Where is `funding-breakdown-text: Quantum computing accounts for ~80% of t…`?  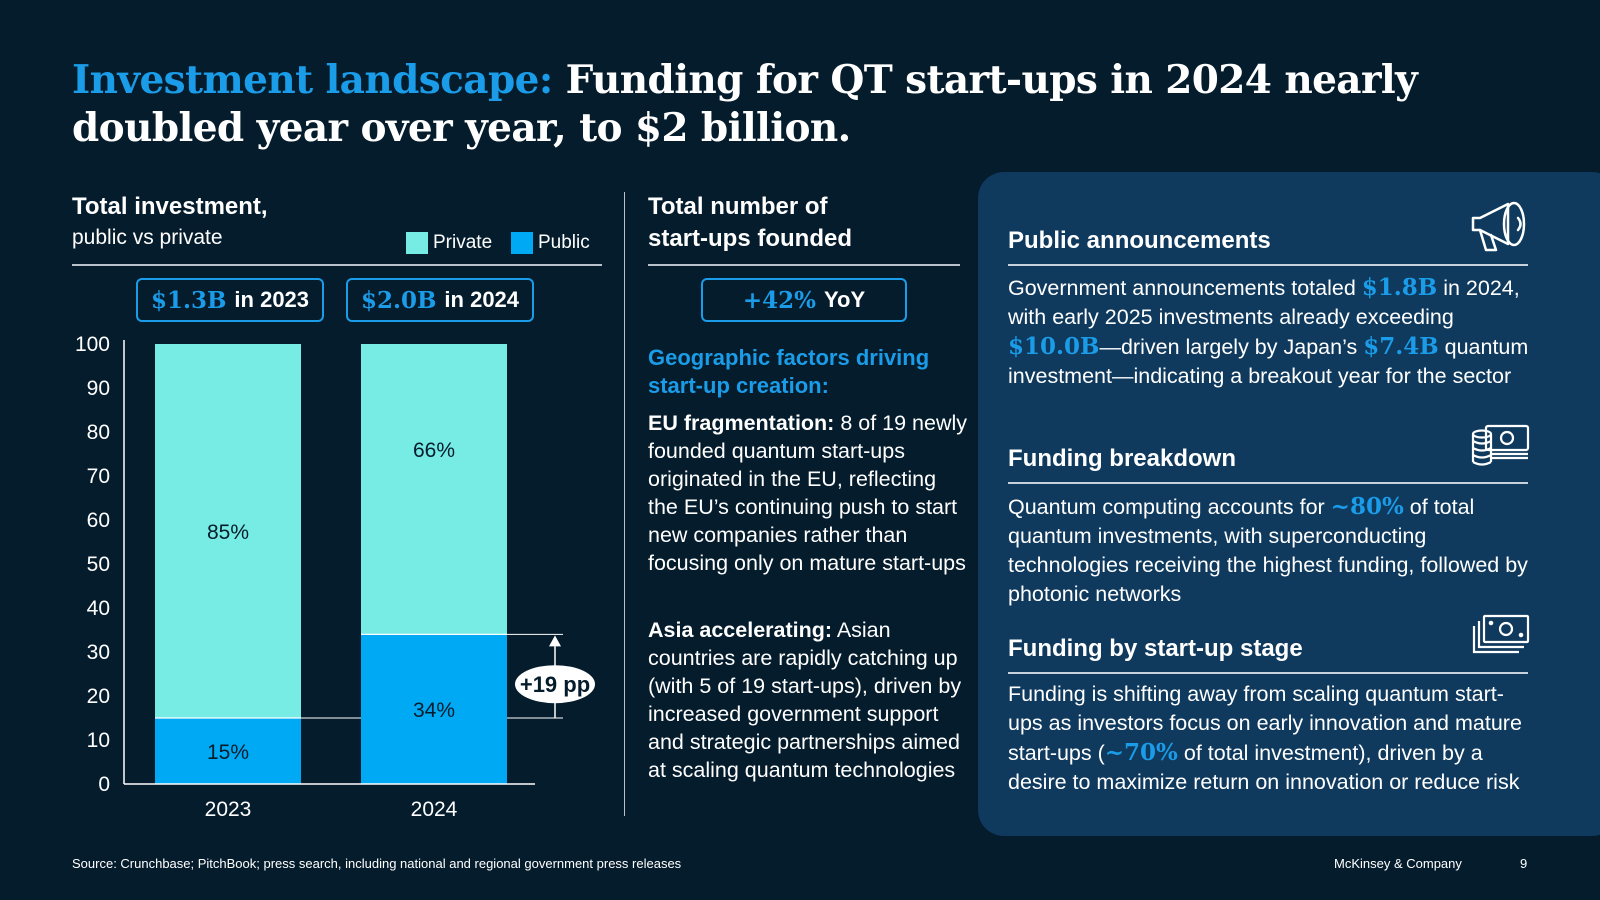 funding-breakdown-text: Quantum computing accounts for ~80% of t… is located at coordinates (1273, 550).